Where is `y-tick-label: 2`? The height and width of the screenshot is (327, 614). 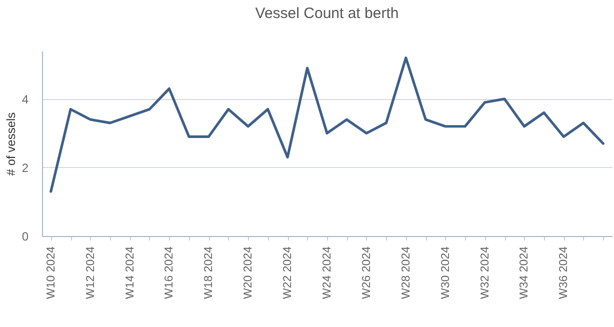
y-tick-label: 2 is located at coordinates (25, 167).